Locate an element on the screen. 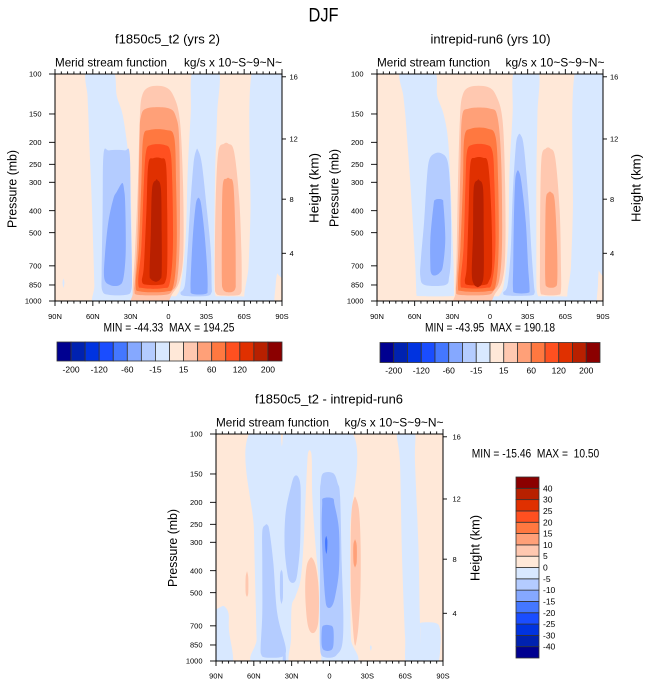 The width and height of the screenshot is (648, 685). colorbar-label: -120 is located at coordinates (99, 370).